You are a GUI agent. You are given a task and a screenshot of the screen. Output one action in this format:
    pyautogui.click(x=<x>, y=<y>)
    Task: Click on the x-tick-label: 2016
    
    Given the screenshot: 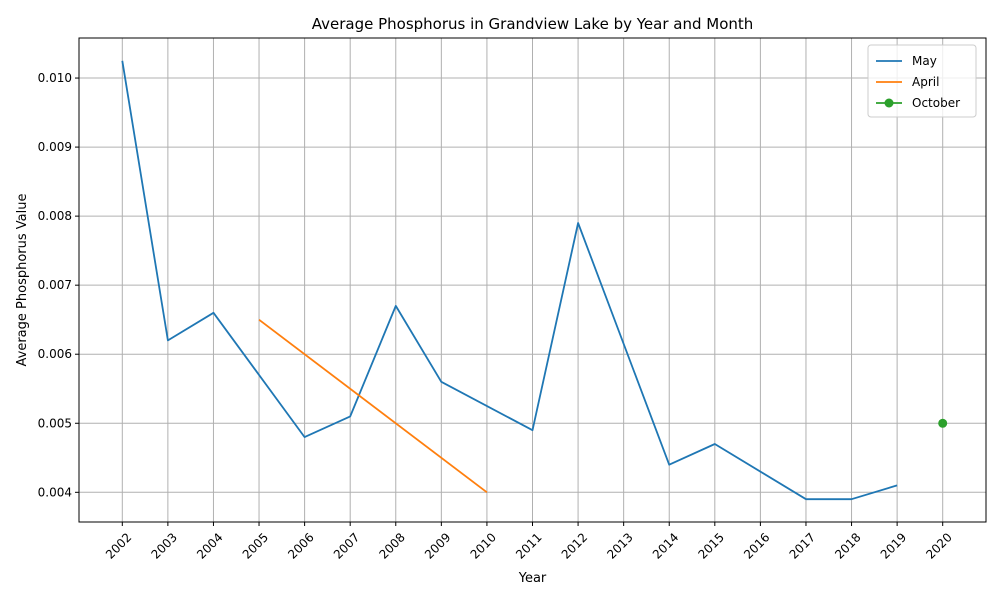 What is the action you would take?
    pyautogui.click(x=756, y=545)
    